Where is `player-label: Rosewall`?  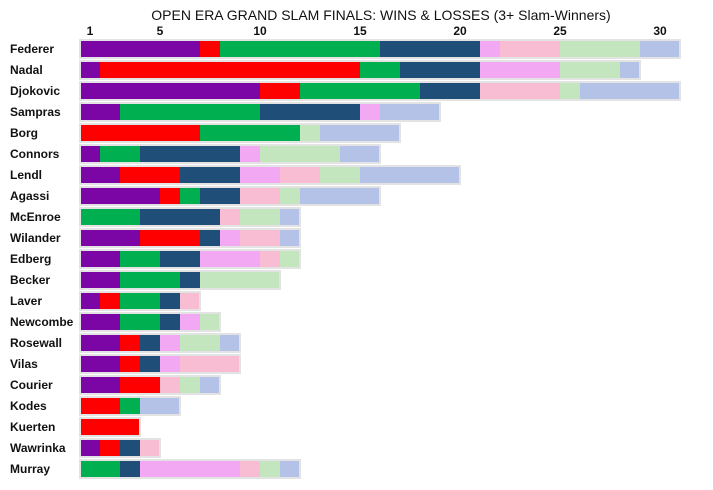 player-label: Rosewall is located at coordinates (36, 343).